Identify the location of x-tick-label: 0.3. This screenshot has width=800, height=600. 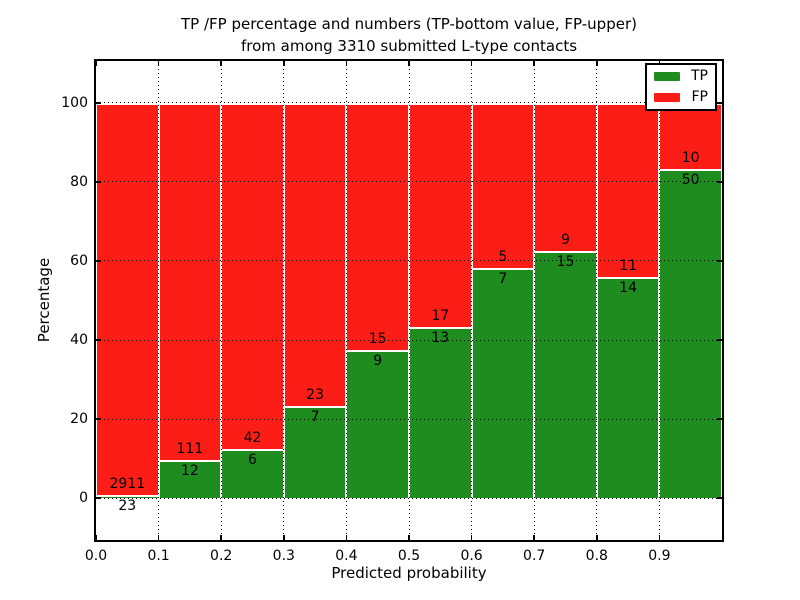
(283, 556).